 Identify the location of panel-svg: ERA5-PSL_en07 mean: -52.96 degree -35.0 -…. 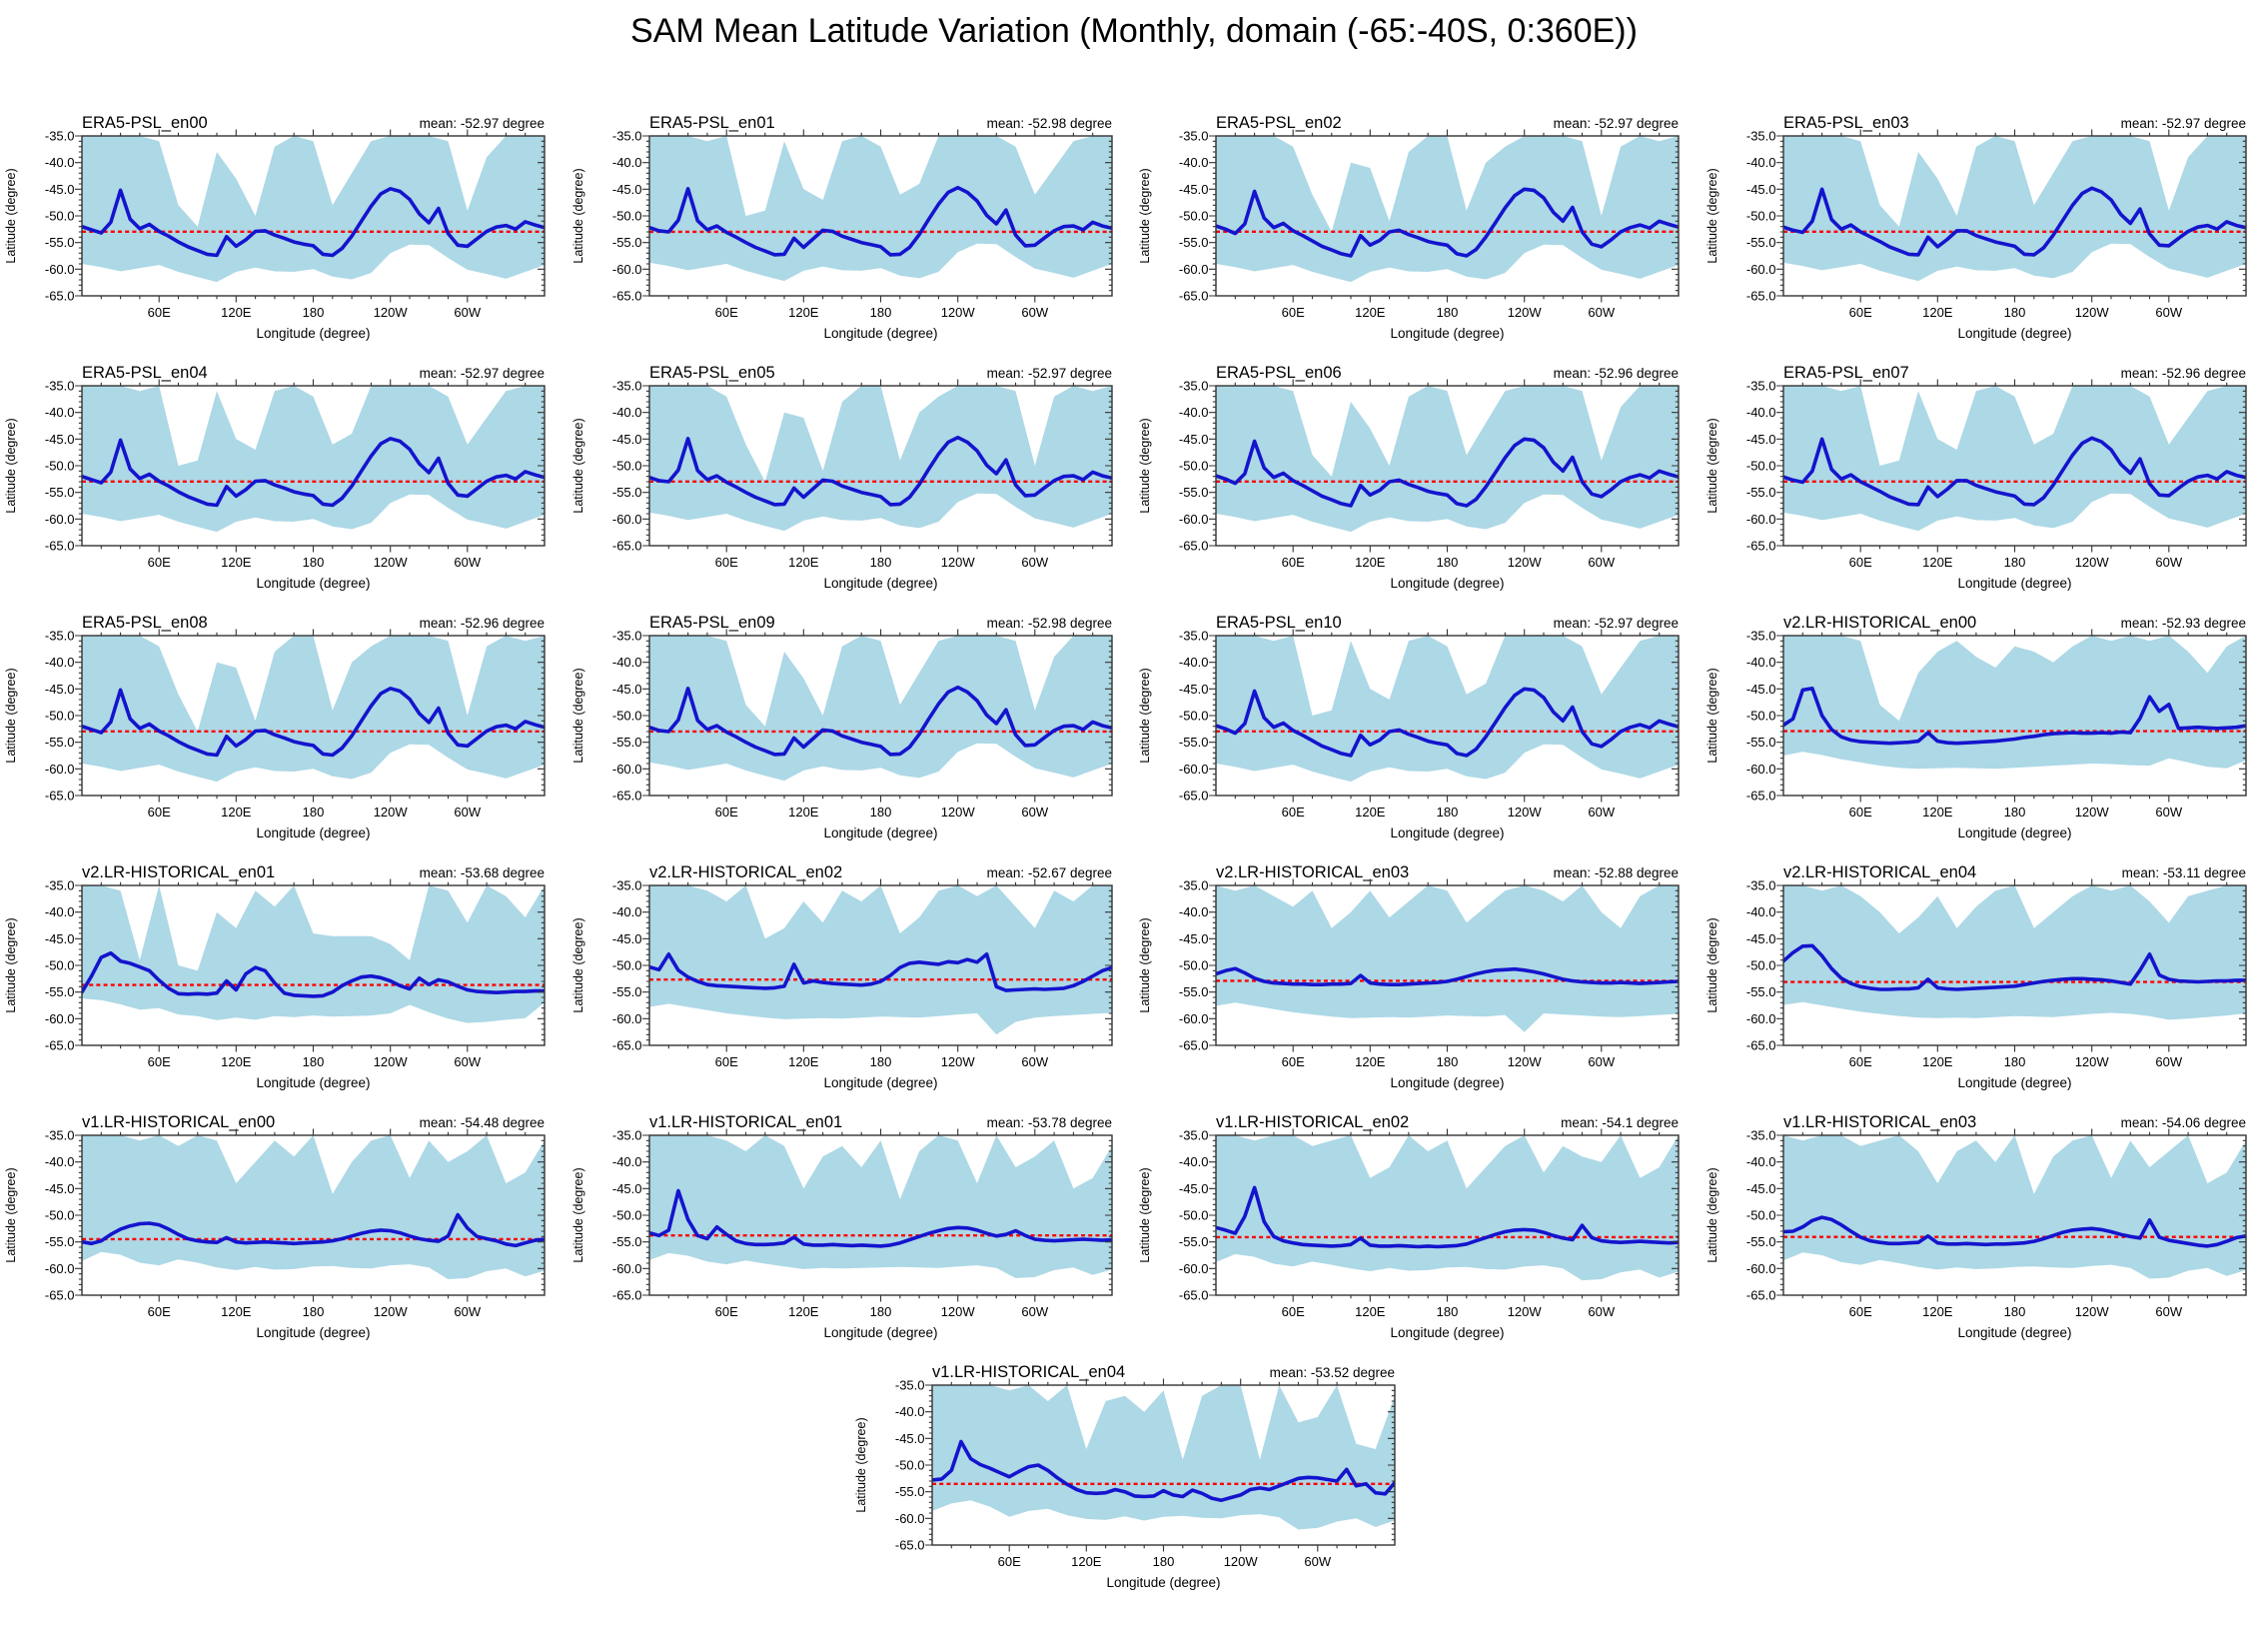
(1976, 477).